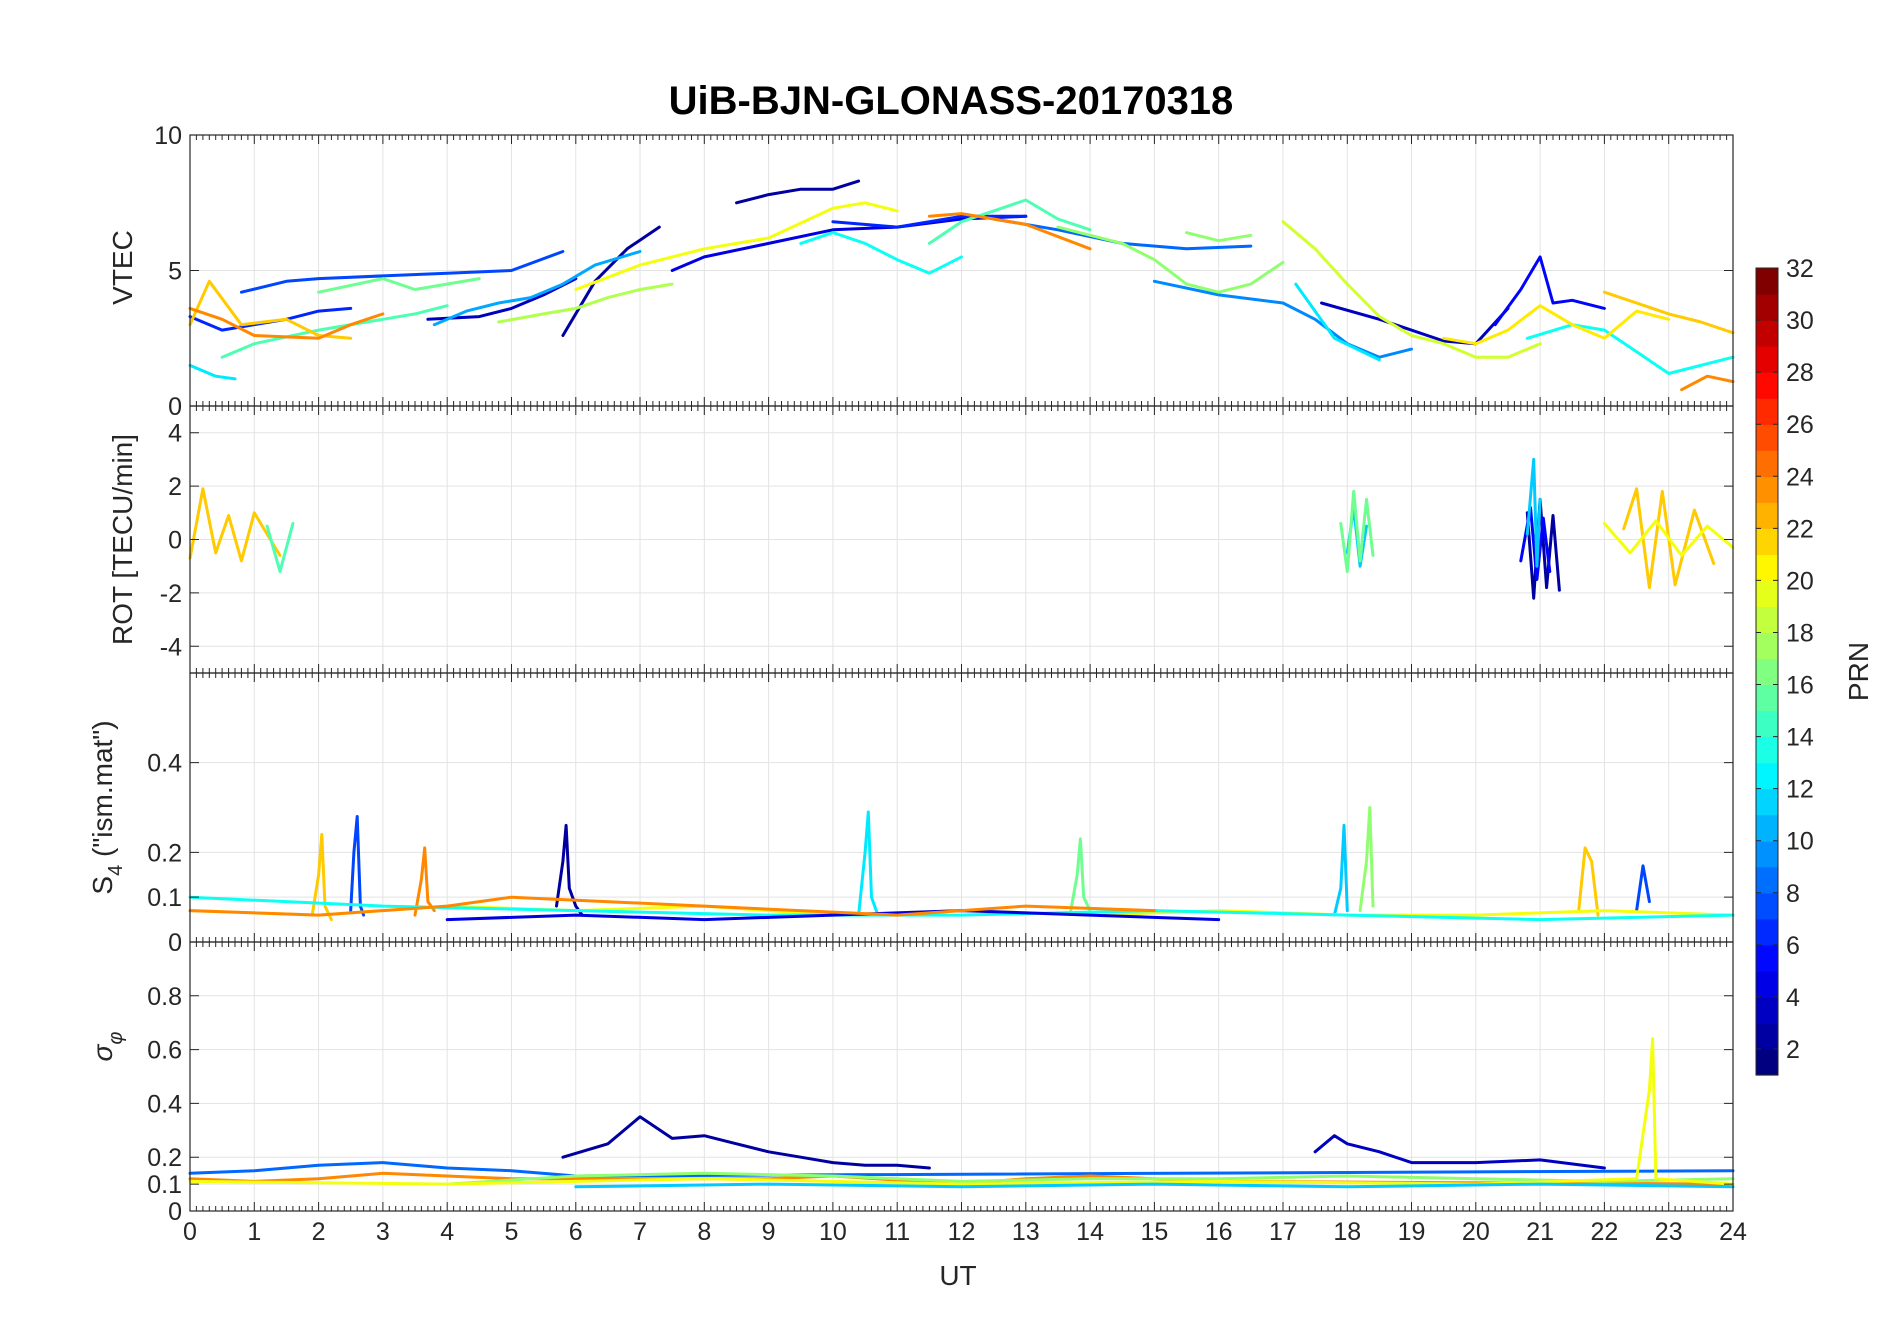 This screenshot has width=1902, height=1330. What do you see at coordinates (1793, 998) in the screenshot?
I see `colorbar-tick-label: 4` at bounding box center [1793, 998].